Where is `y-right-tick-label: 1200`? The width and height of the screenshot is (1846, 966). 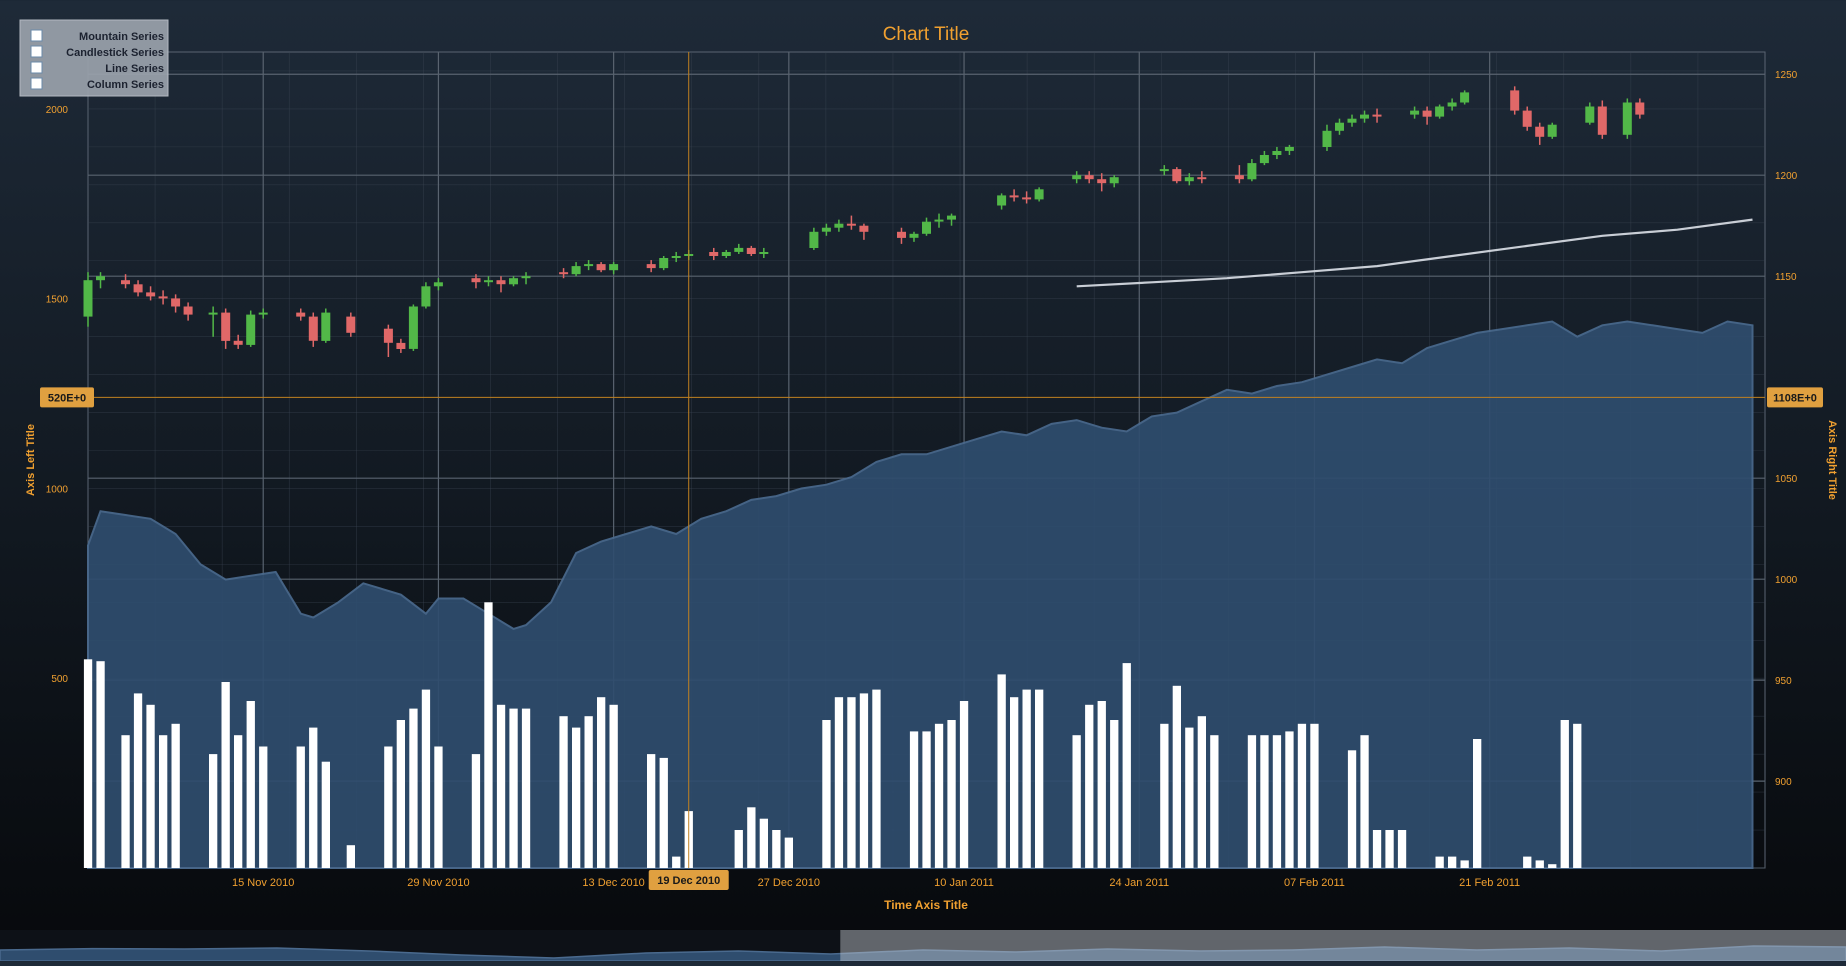
y-right-tick-label: 1200 is located at coordinates (1786, 176).